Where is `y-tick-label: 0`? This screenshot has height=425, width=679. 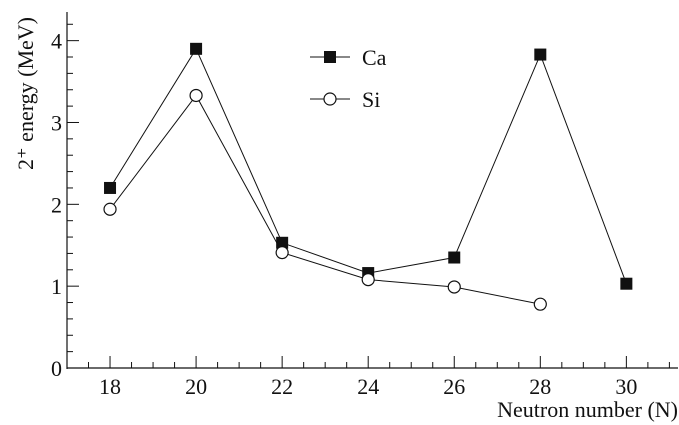 y-tick-label: 0 is located at coordinates (56, 368).